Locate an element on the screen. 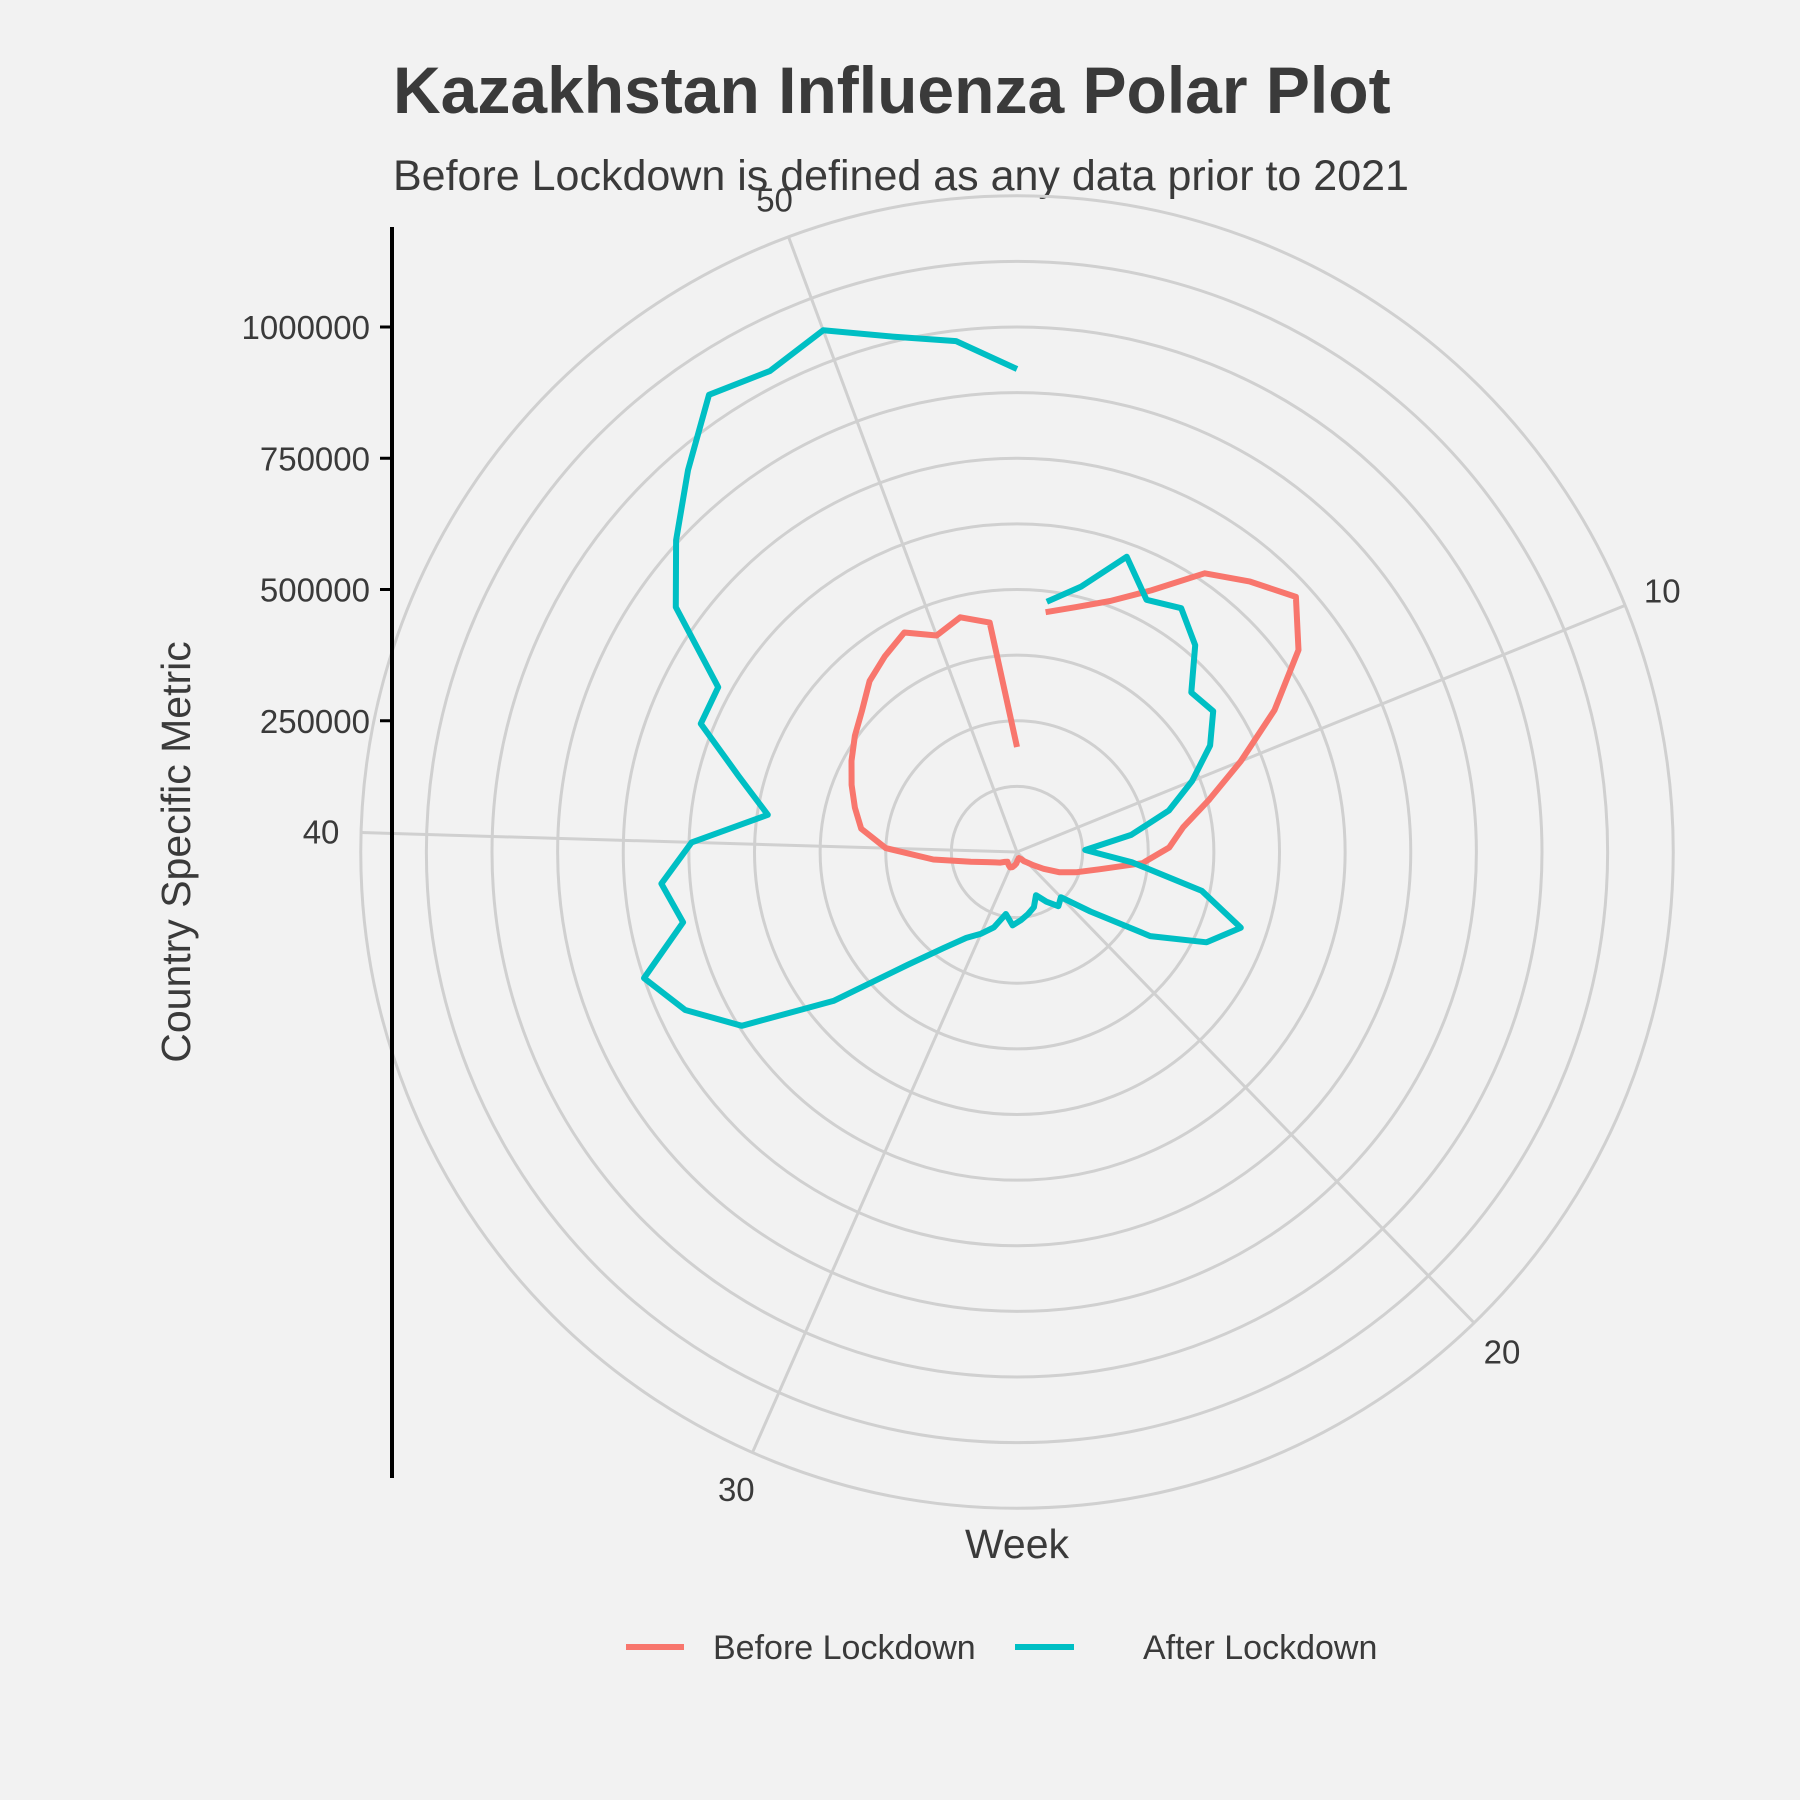  series-lines is located at coordinates (971, 678).